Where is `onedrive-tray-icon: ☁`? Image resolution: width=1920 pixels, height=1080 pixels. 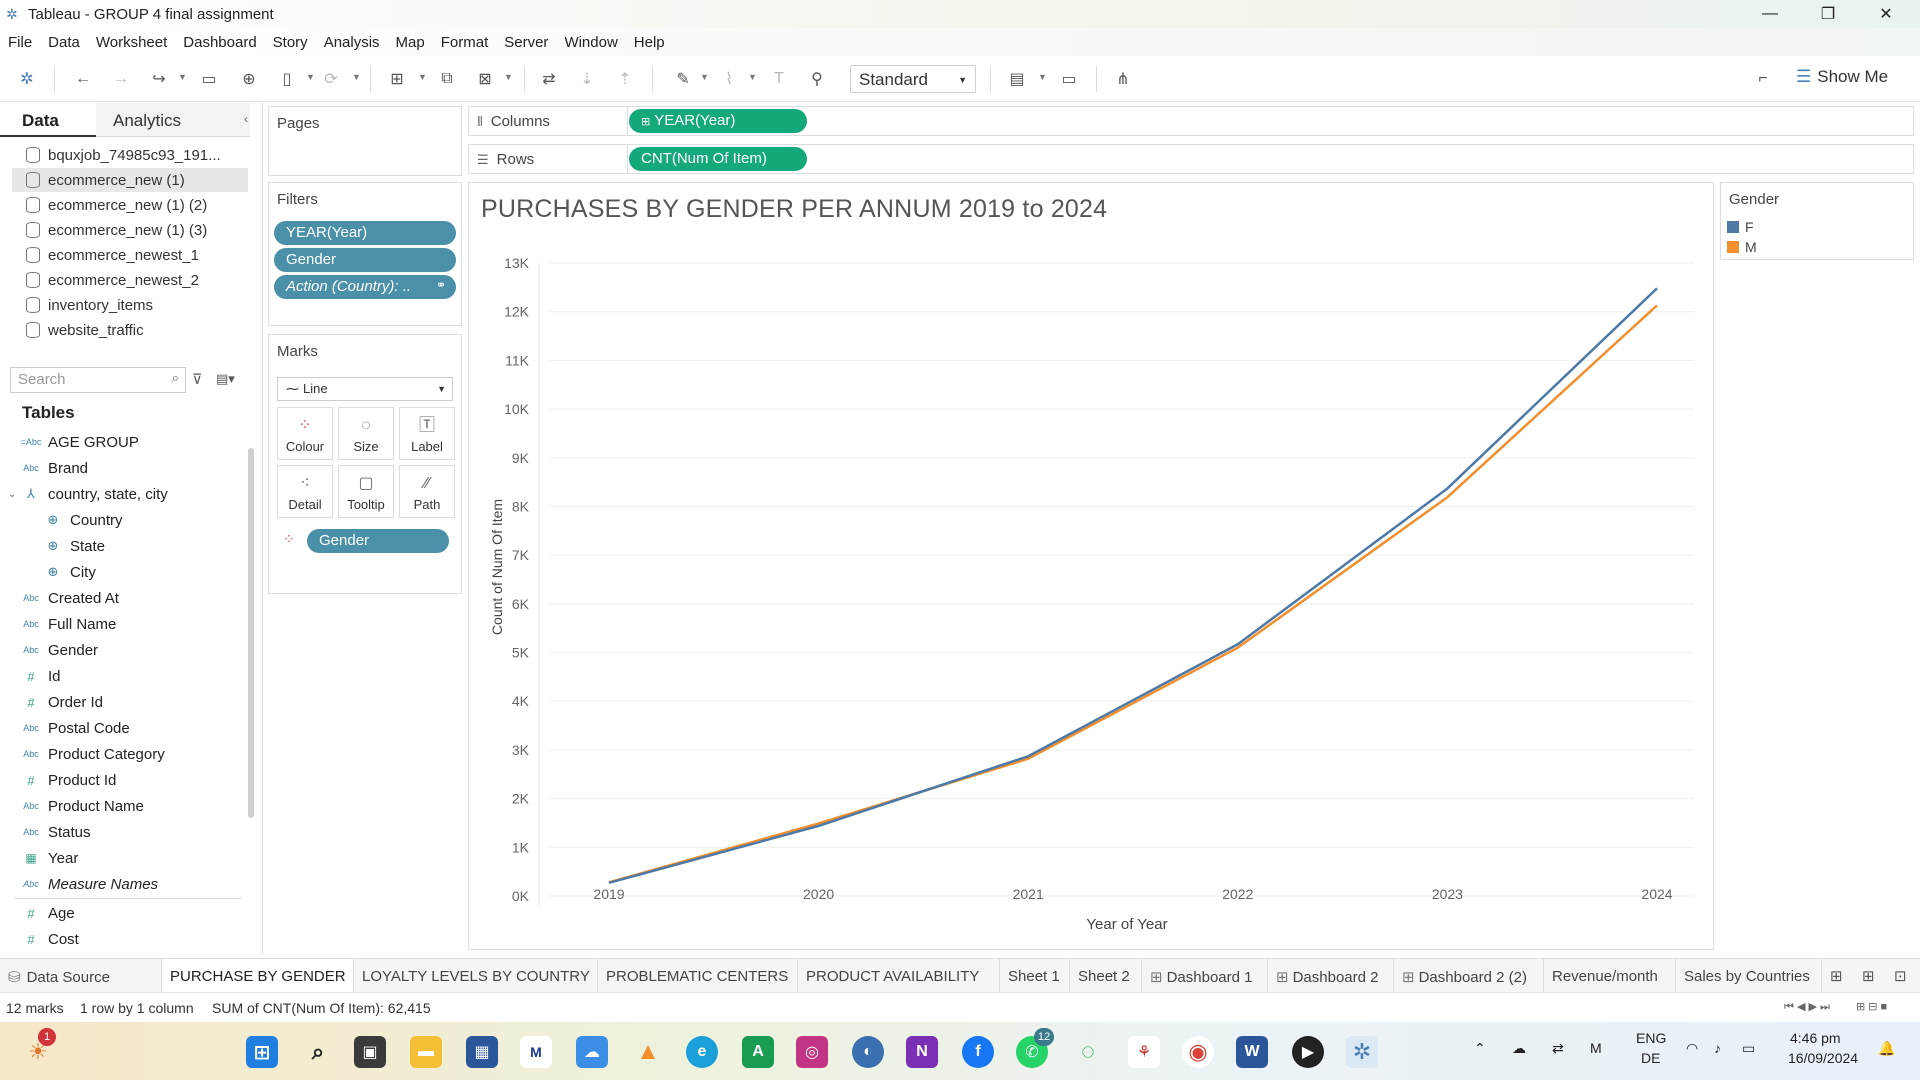
onedrive-tray-icon: ☁ is located at coordinates (1519, 1048).